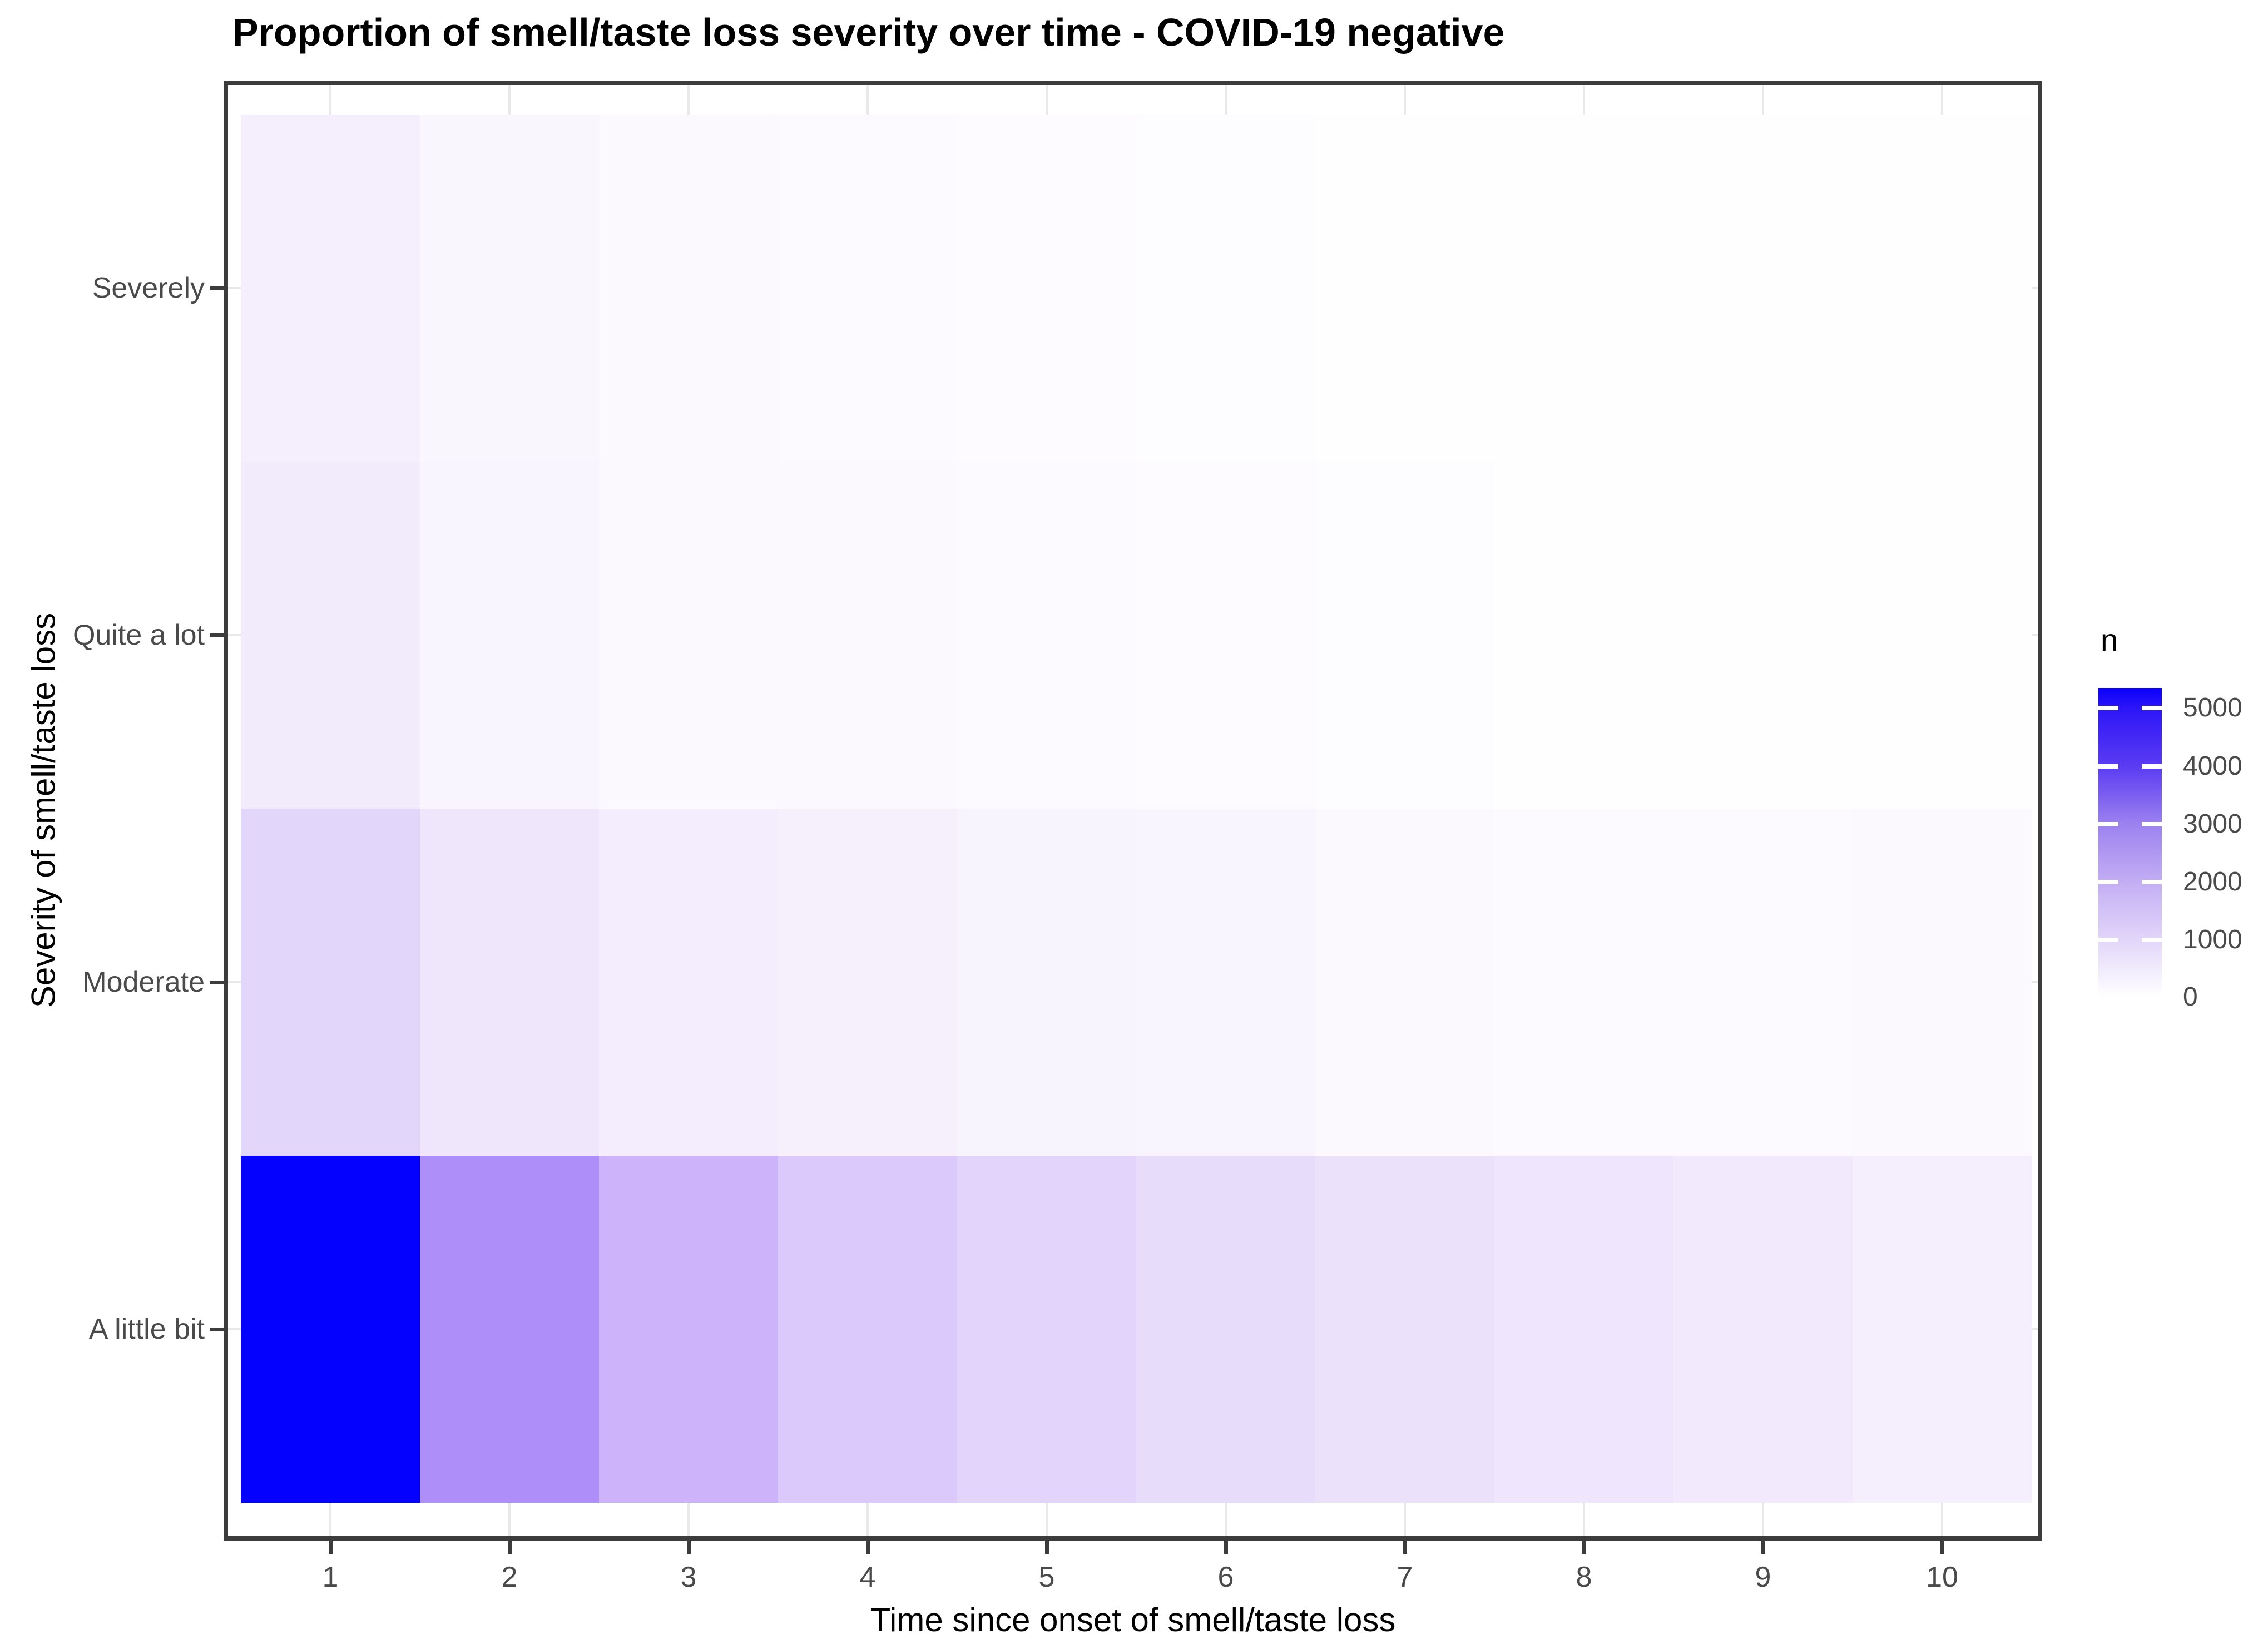 The image size is (2268, 1649). What do you see at coordinates (1046, 1329) in the screenshot?
I see `heatmap-cell-a-little-bit-x5` at bounding box center [1046, 1329].